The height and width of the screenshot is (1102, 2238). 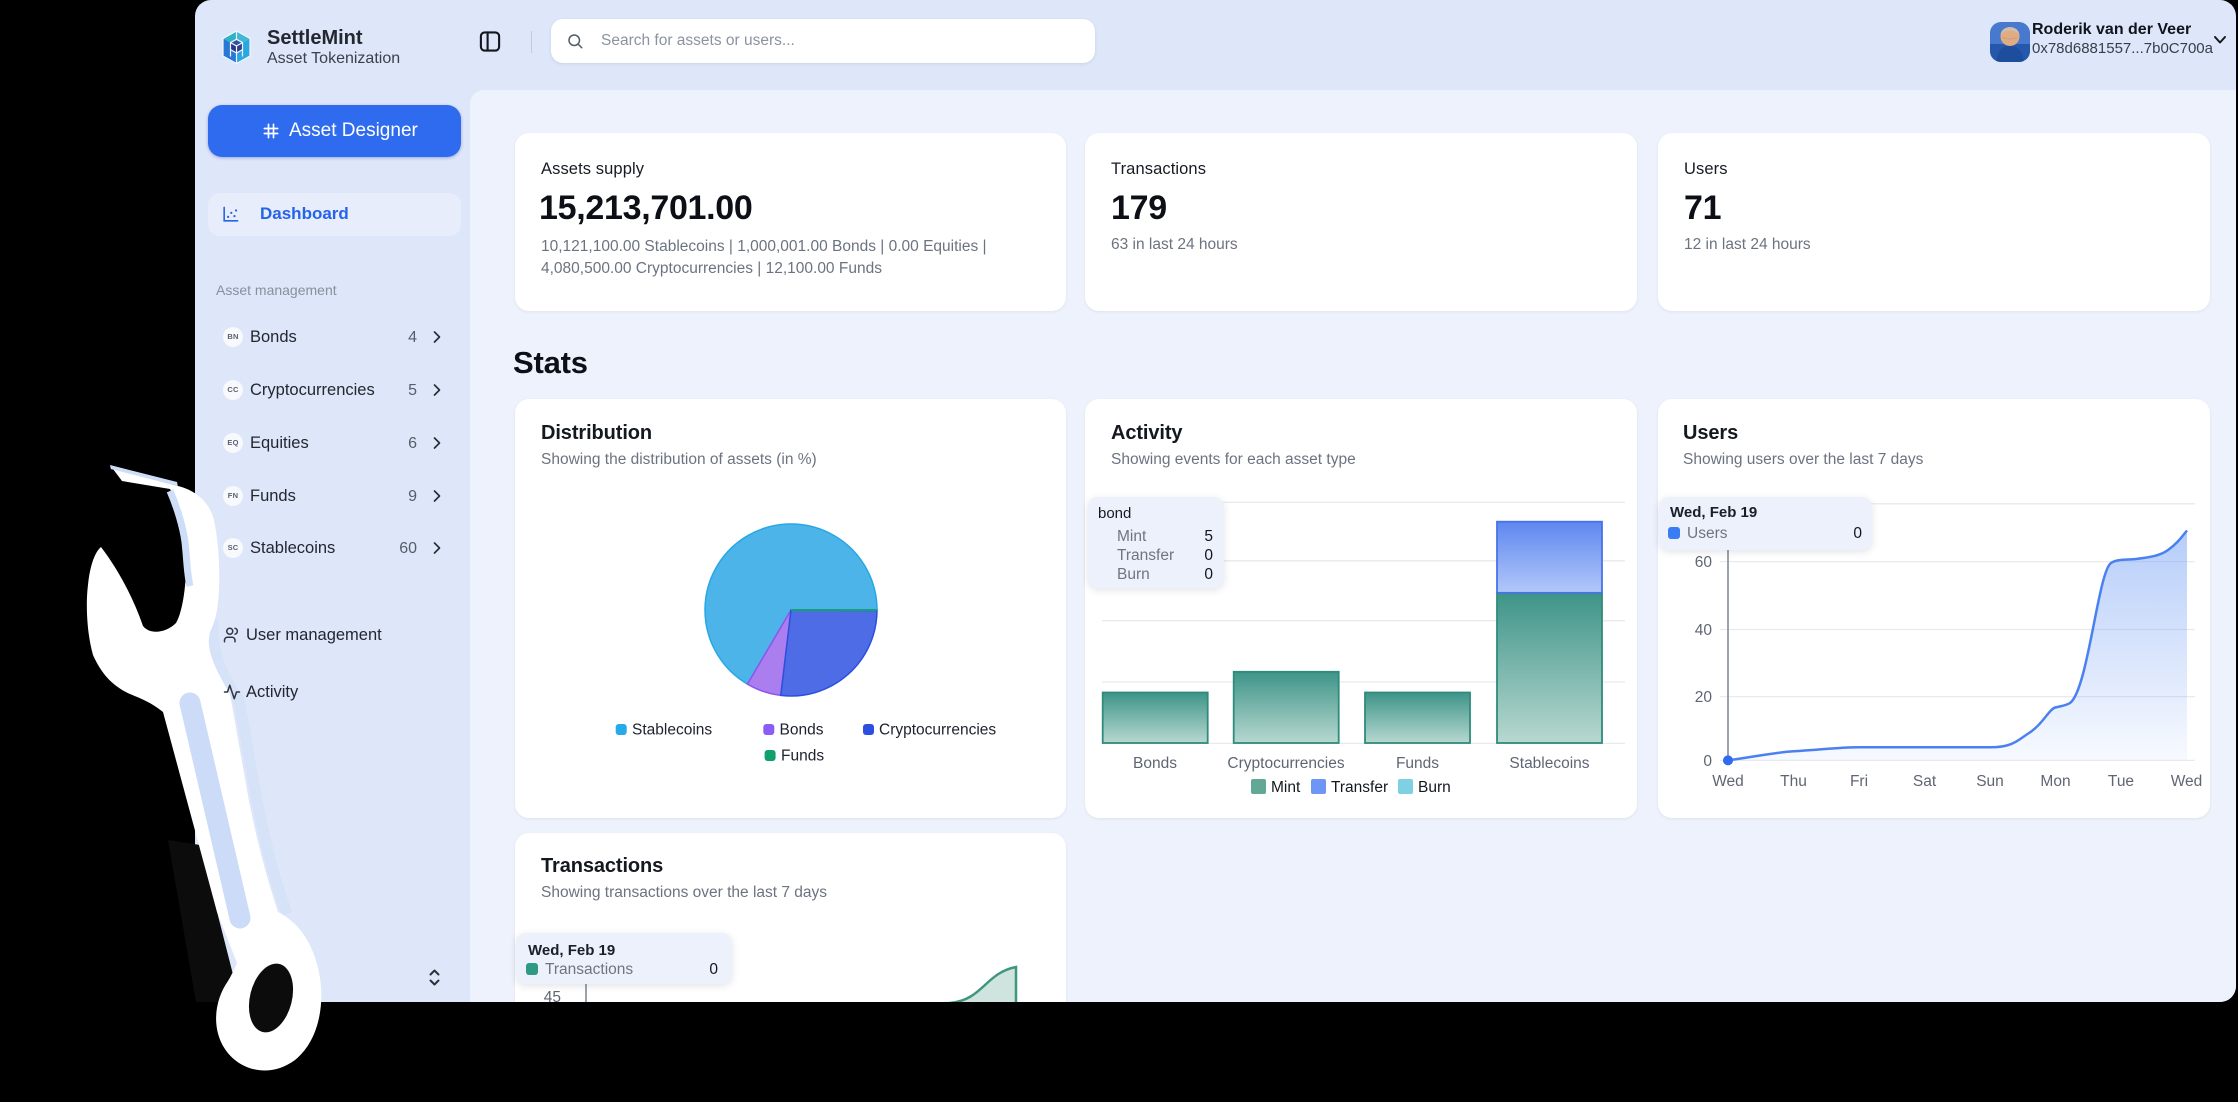 What do you see at coordinates (1434, 787) in the screenshot?
I see `svg-text: Burn` at bounding box center [1434, 787].